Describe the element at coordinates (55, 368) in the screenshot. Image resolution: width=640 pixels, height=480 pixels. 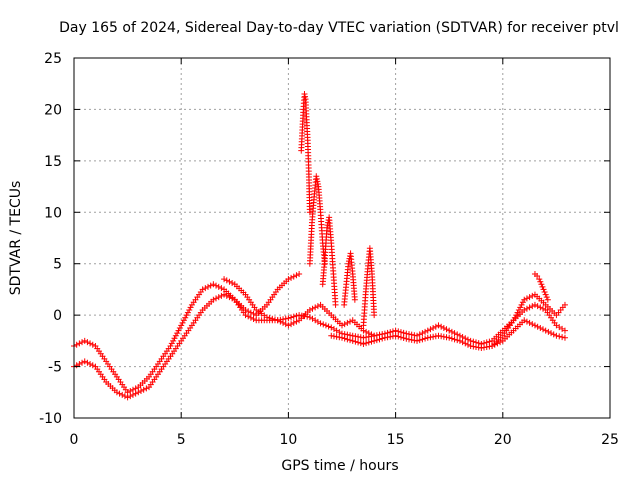
I see `y-tick-label: -5` at that location.